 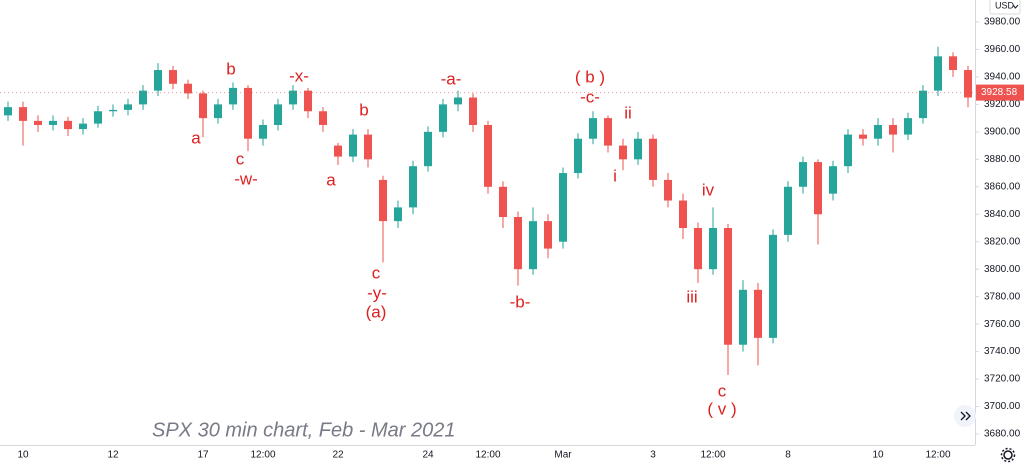 I want to click on y-tick-label: 3740.00, so click(x=1002, y=351).